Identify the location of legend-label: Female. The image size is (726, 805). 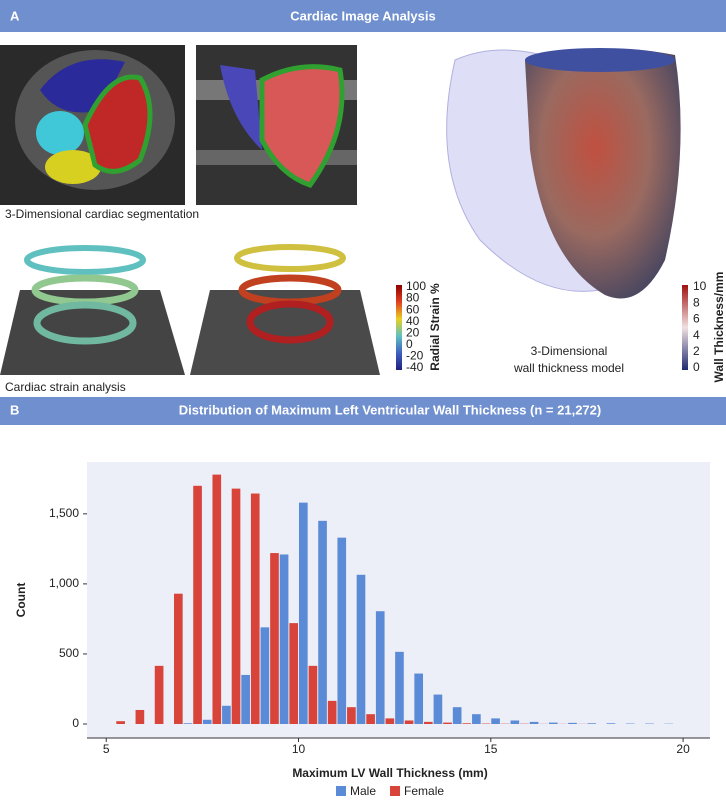
(424, 791).